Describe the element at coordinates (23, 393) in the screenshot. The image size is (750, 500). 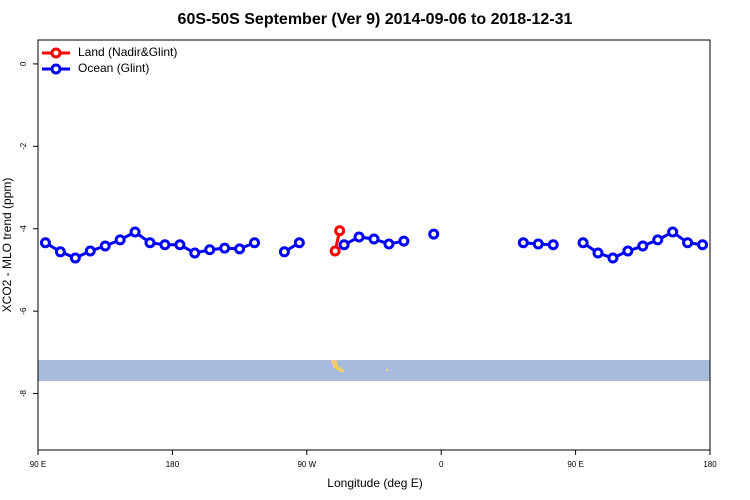
I see `y-tick-label: -8` at that location.